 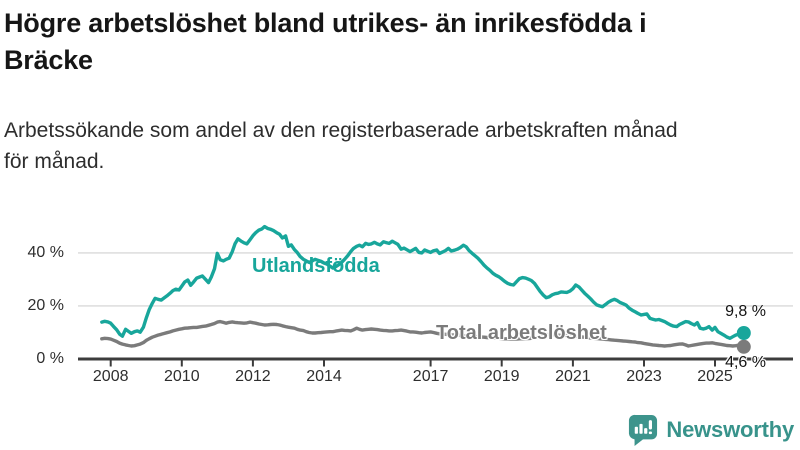 I want to click on series-line, so click(x=423, y=334).